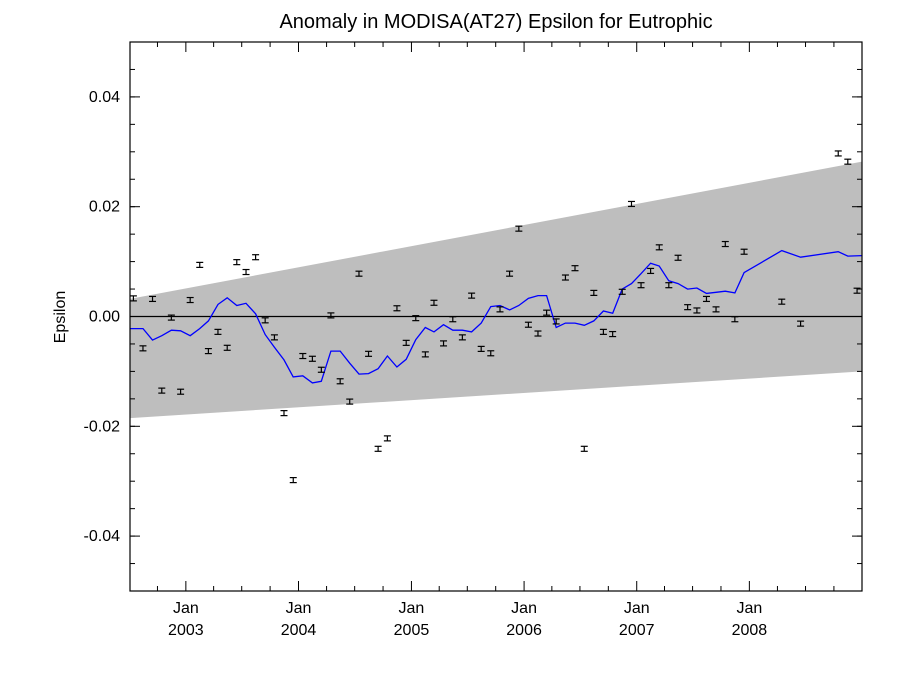 This screenshot has height=680, width=900. Describe the element at coordinates (102, 536) in the screenshot. I see `y-tick-label: -0.04` at that location.